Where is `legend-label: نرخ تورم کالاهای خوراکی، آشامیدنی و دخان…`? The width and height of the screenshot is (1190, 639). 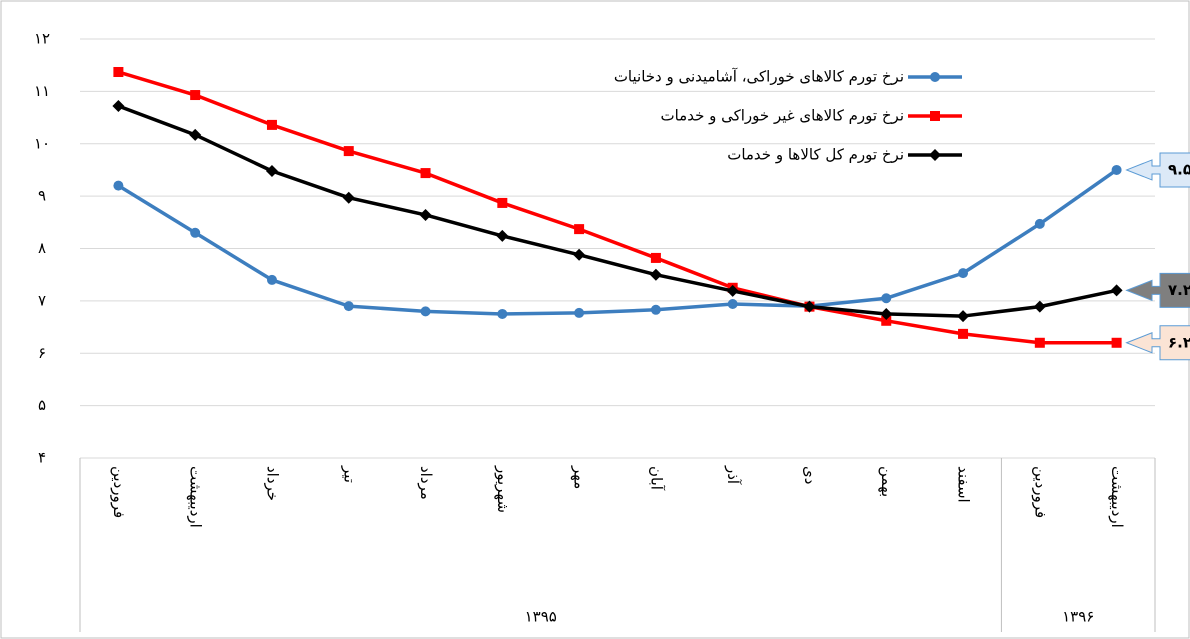
legend-label: نرخ تورم کالاهای خوراکی، آشامیدنی و دخان… is located at coordinates (759, 77).